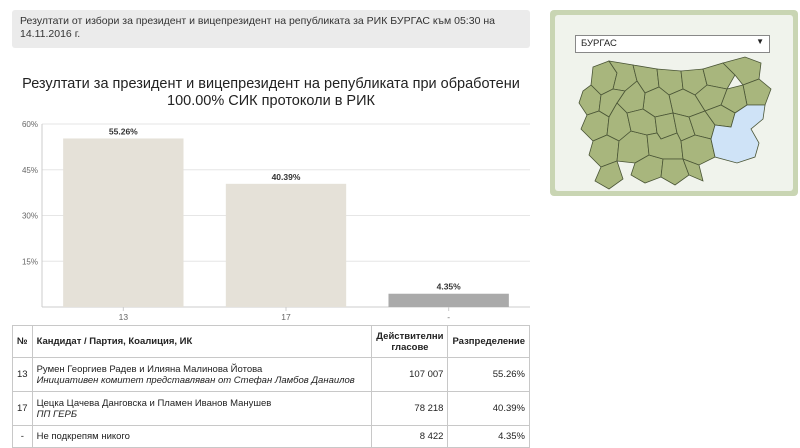 This screenshot has width=800, height=448. Describe the element at coordinates (410, 374) in the screenshot. I see `row-votes: 107 007` at that location.